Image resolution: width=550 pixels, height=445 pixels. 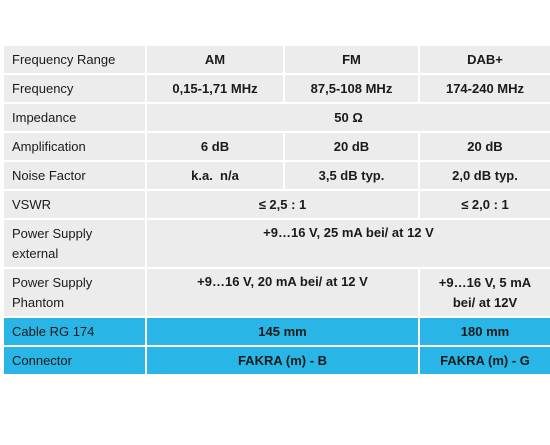 What do you see at coordinates (484, 204) in the screenshot?
I see `cell-vswr-dab: ≤ 2,0 : 1` at bounding box center [484, 204].